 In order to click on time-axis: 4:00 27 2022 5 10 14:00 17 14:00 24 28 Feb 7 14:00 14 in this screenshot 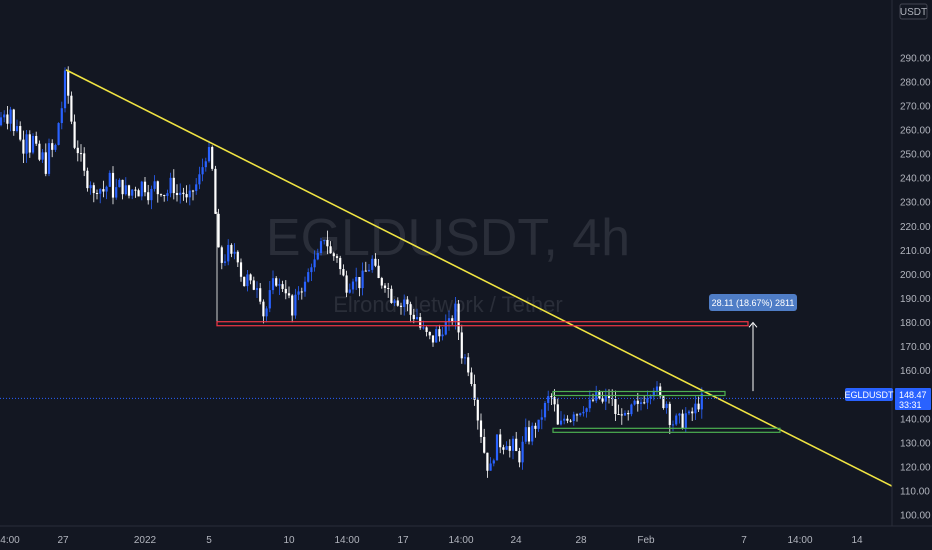, I will do `click(466, 535)`.